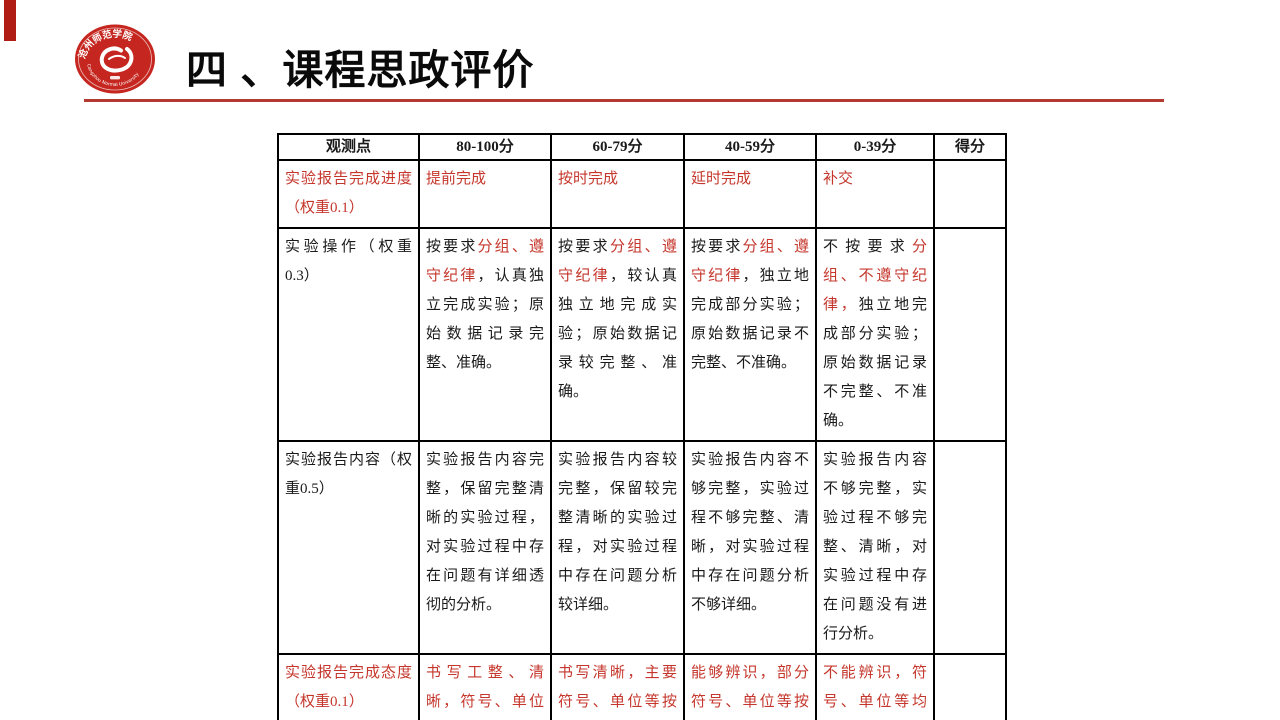 The image size is (1280, 720). Describe the element at coordinates (624, 100) in the screenshot. I see `title-underline` at that location.